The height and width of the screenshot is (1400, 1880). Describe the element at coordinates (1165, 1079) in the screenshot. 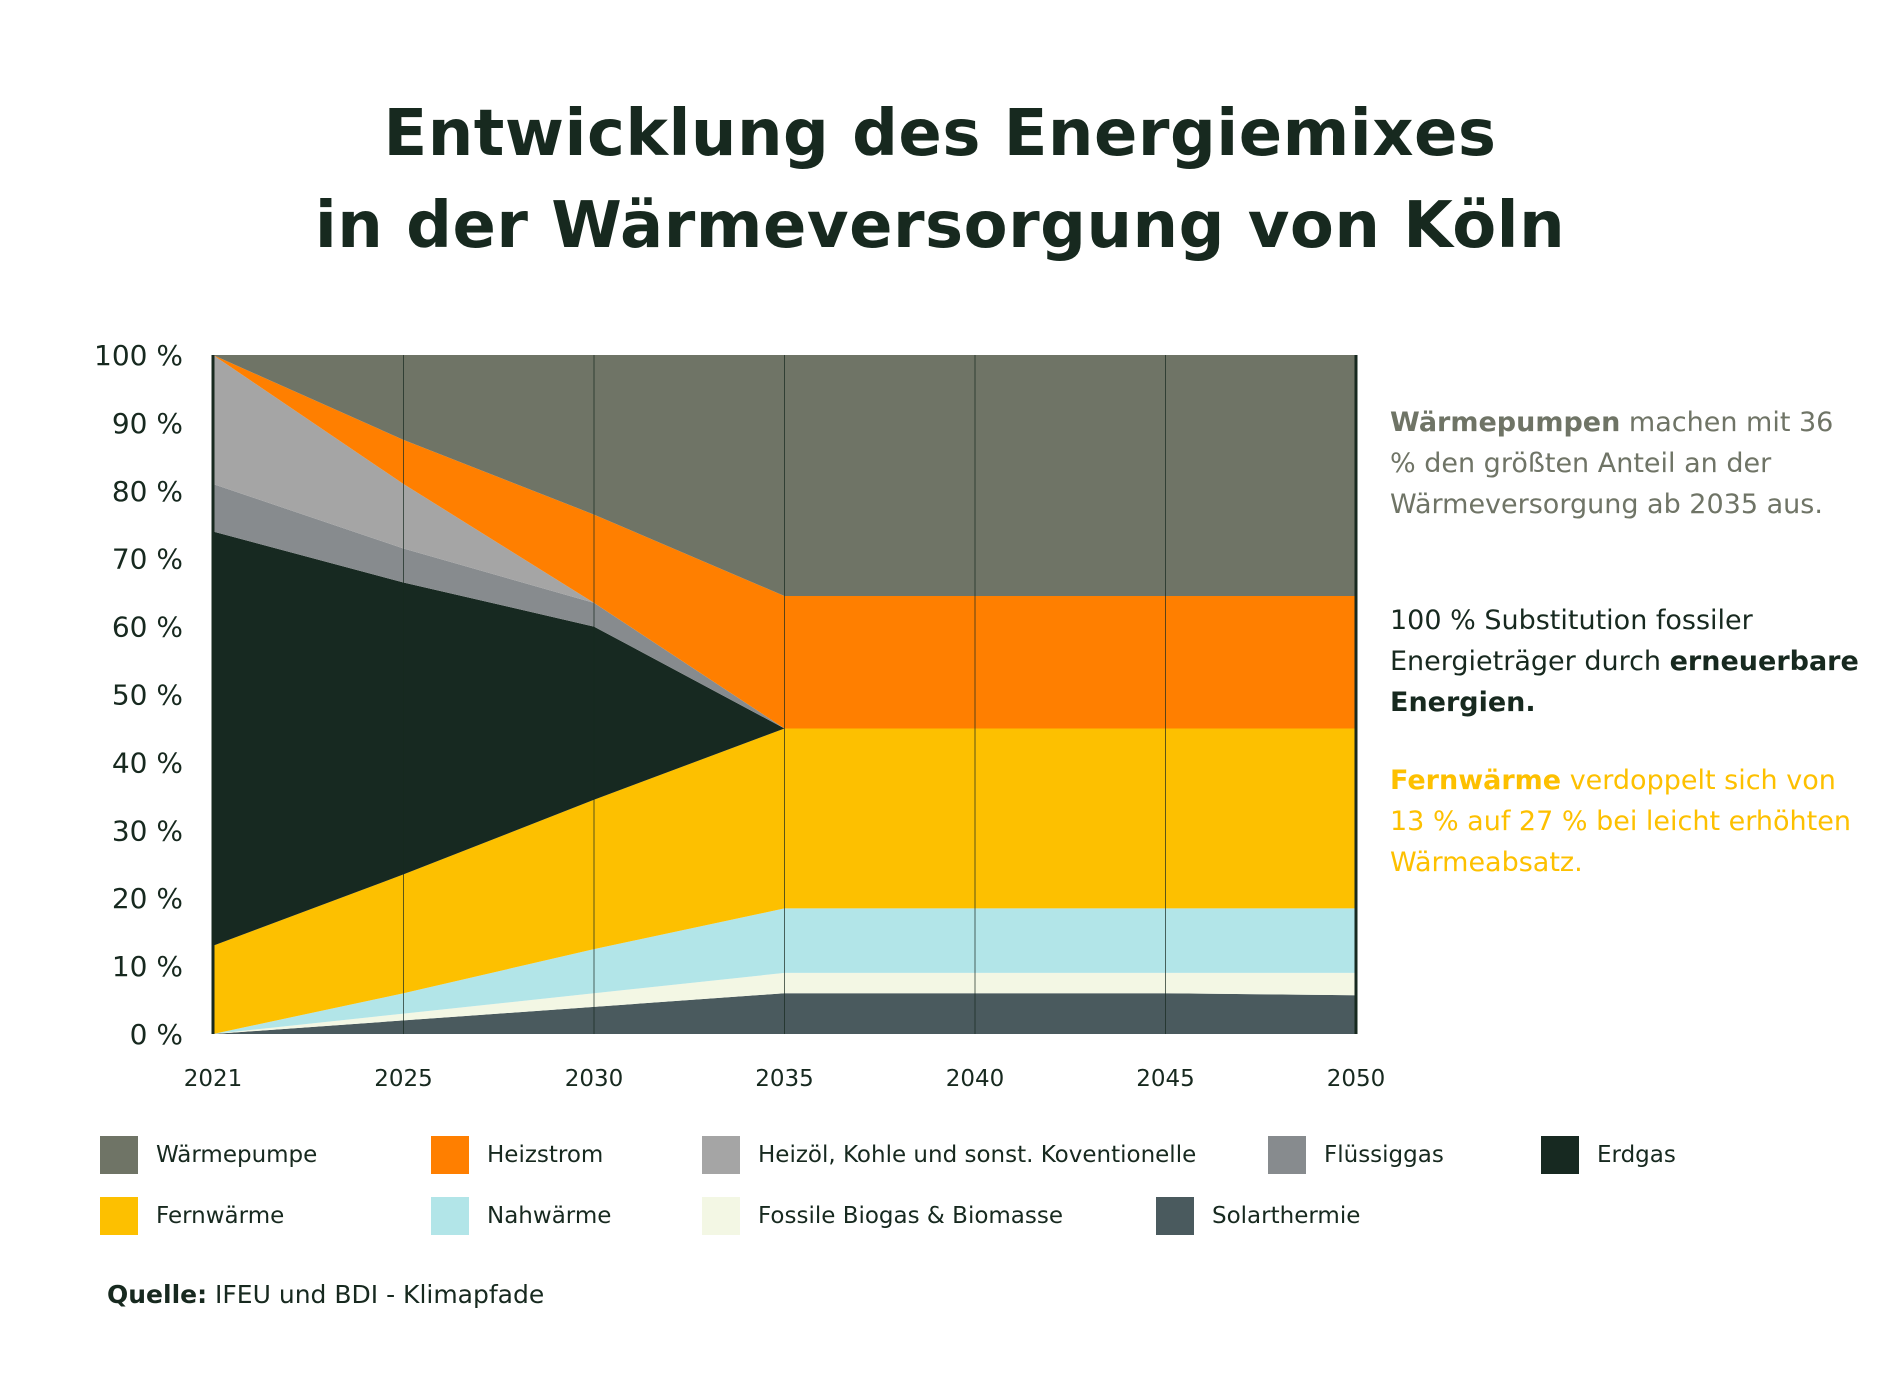

I see `x-tick-label: 2045` at that location.